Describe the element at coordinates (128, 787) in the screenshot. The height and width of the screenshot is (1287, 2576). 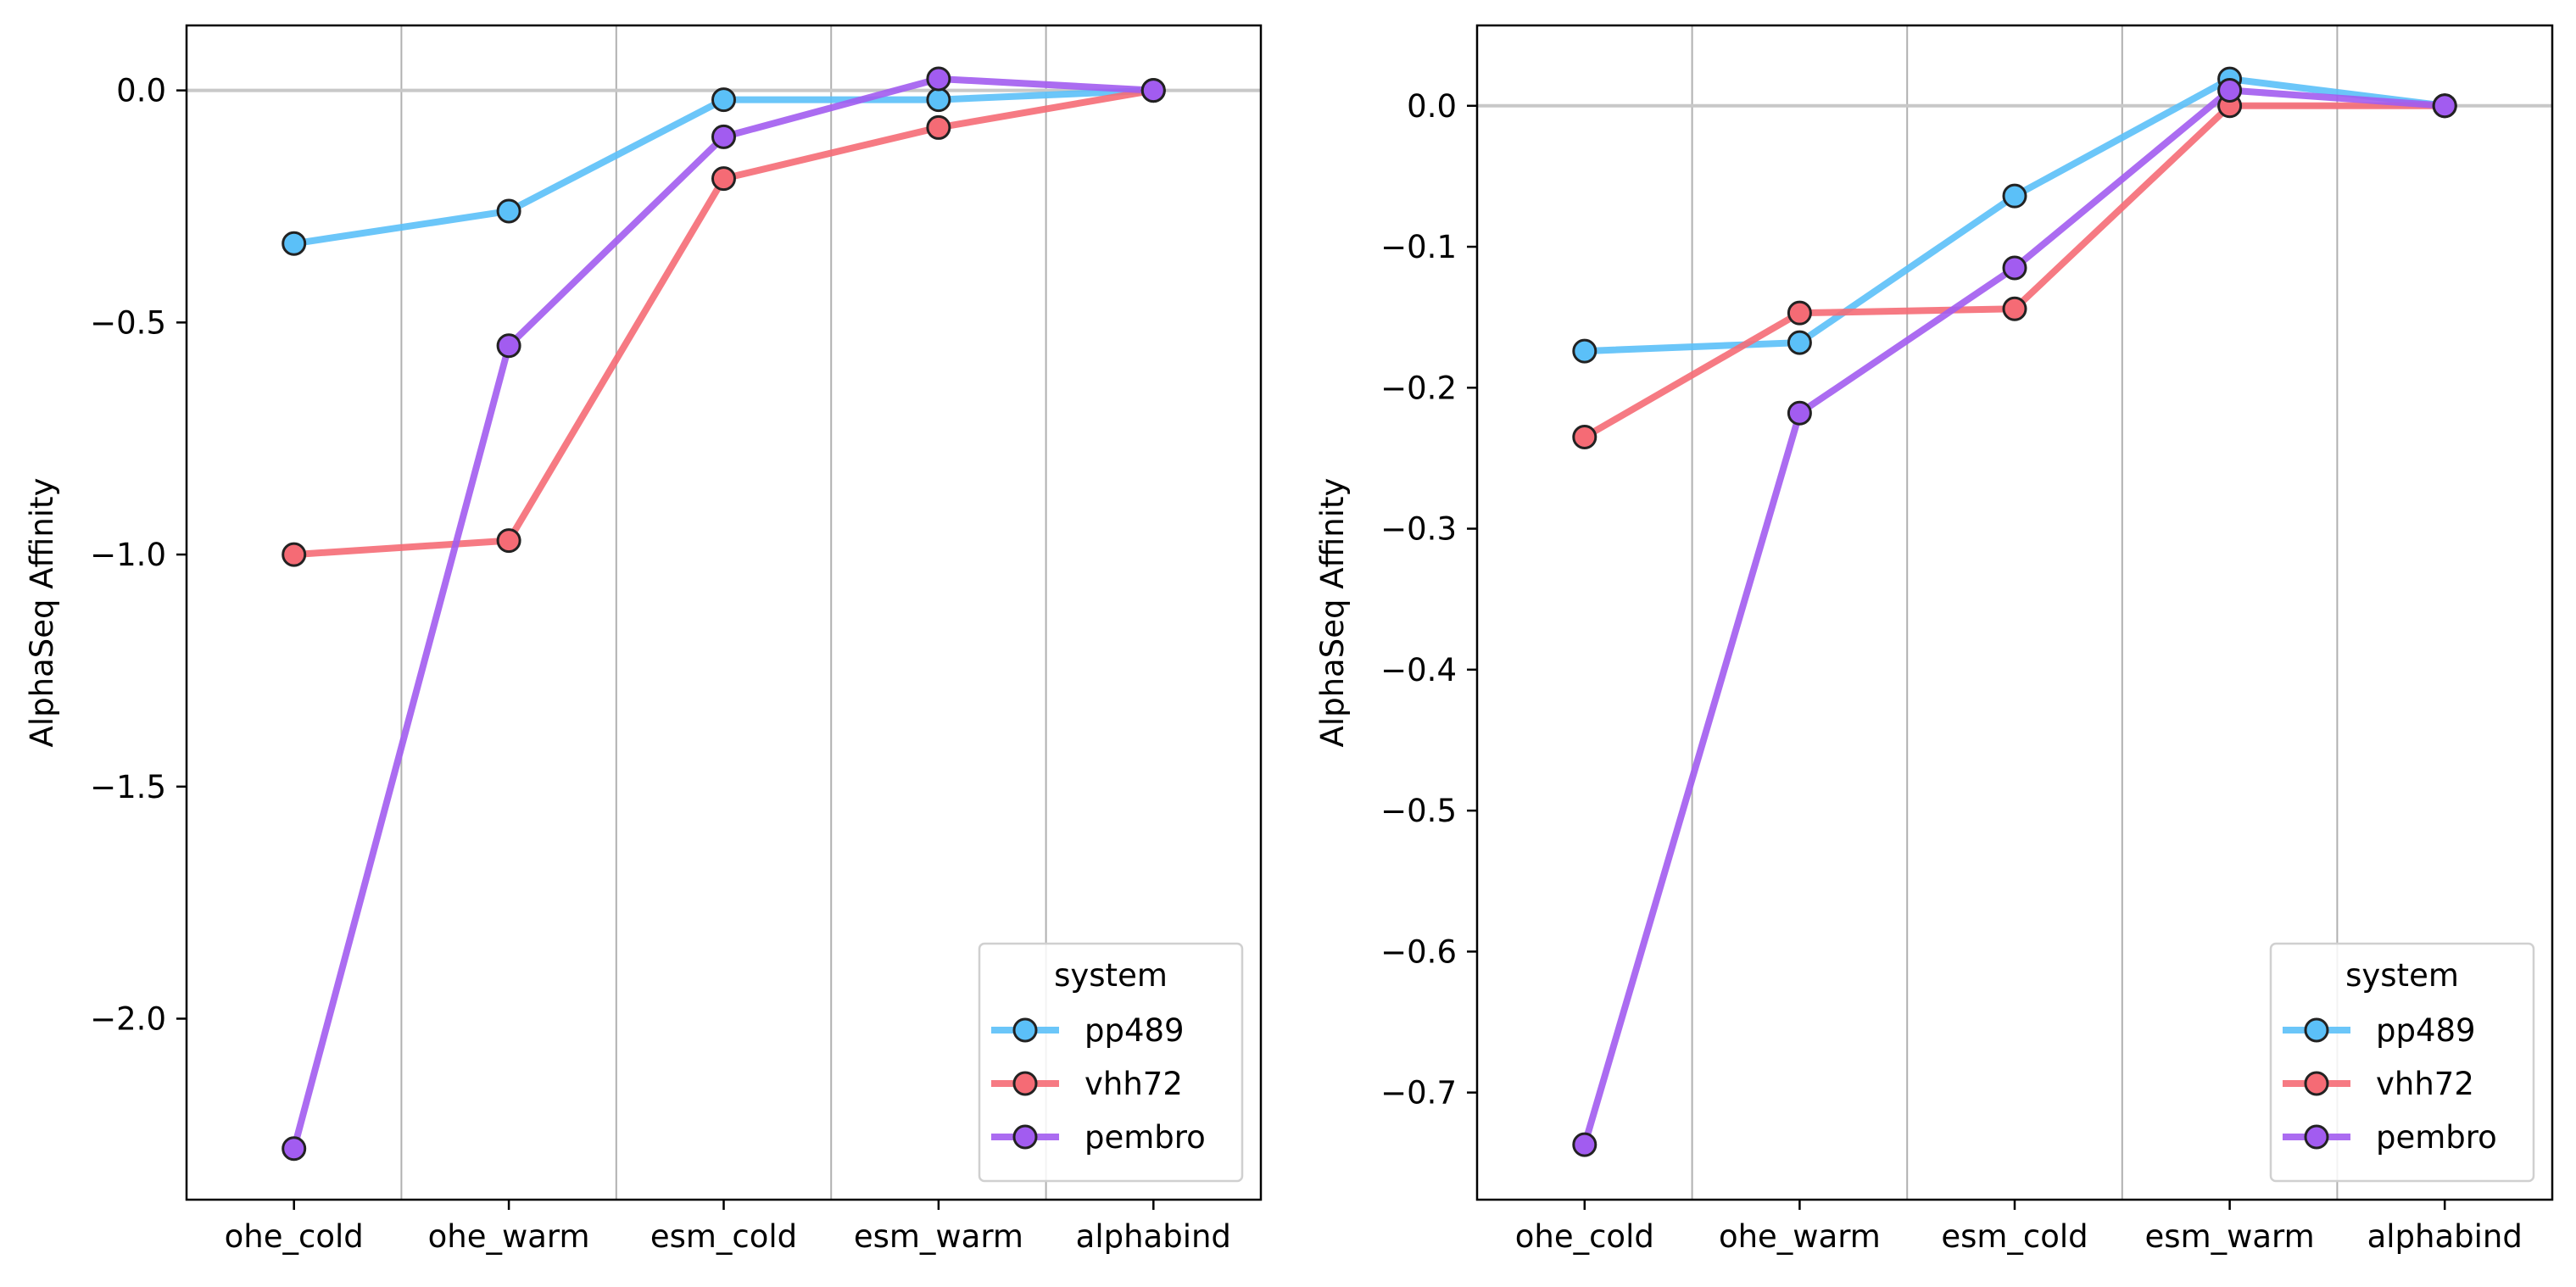
I see `y-tick-label: −1.5` at that location.